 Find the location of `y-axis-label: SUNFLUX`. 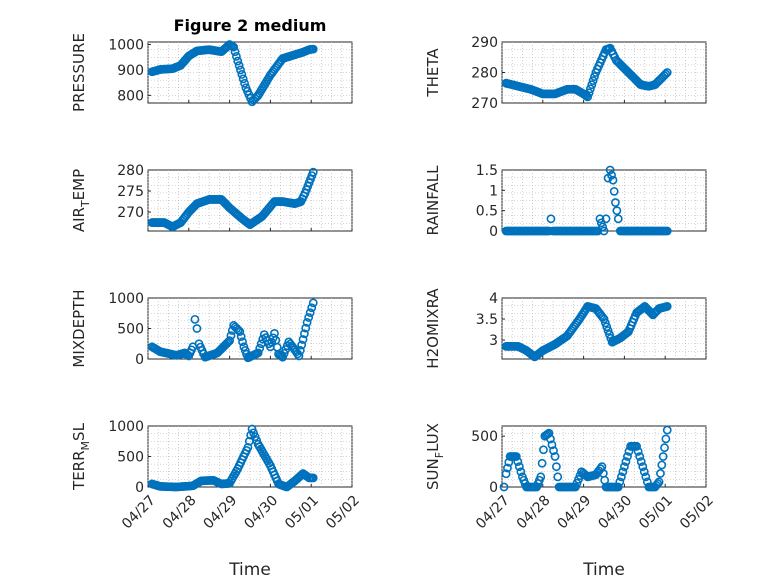

y-axis-label: SUNFLUX is located at coordinates (435, 456).